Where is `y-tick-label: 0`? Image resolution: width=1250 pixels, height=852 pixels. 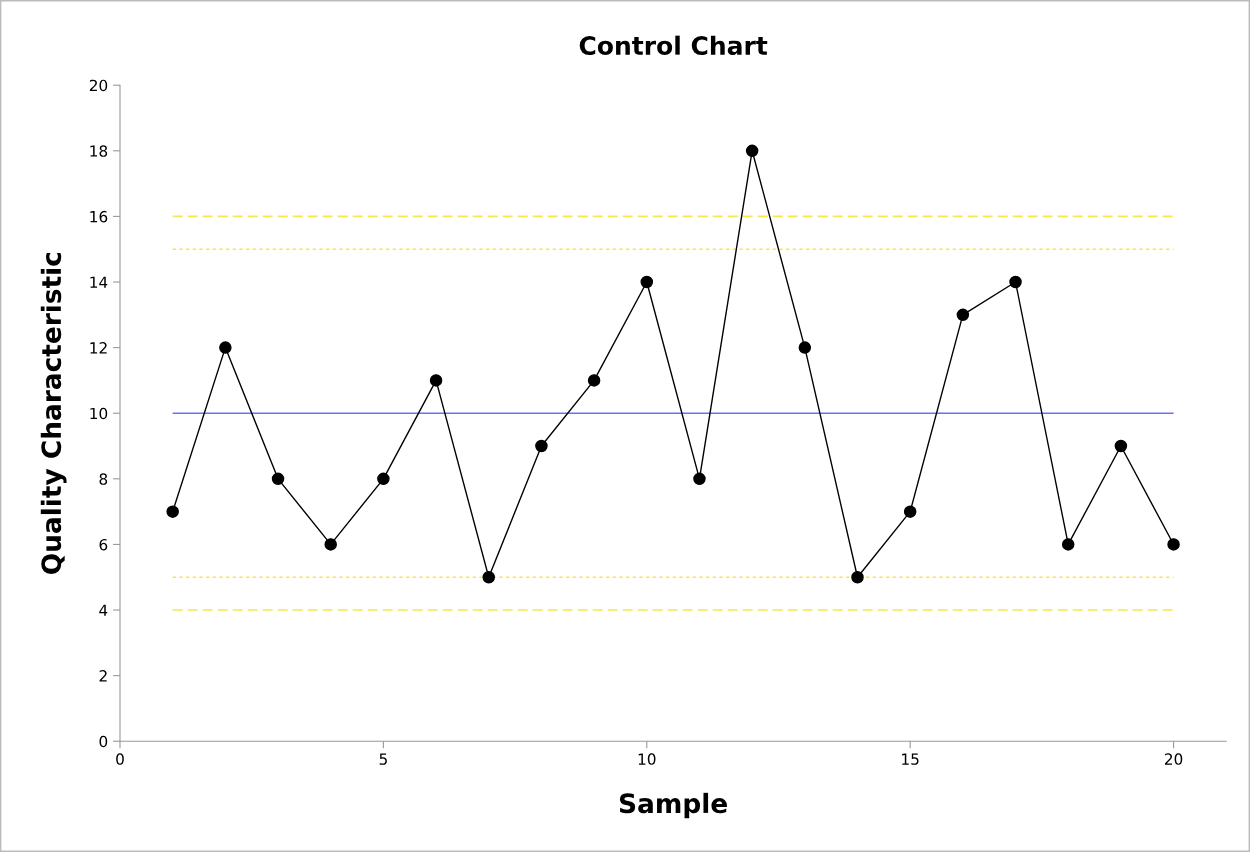
y-tick-label: 0 is located at coordinates (103, 741).